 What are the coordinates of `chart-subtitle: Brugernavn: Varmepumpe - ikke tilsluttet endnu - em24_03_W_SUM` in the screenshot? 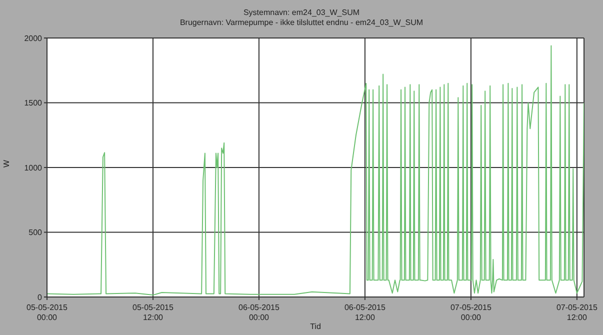 It's located at (301, 23).